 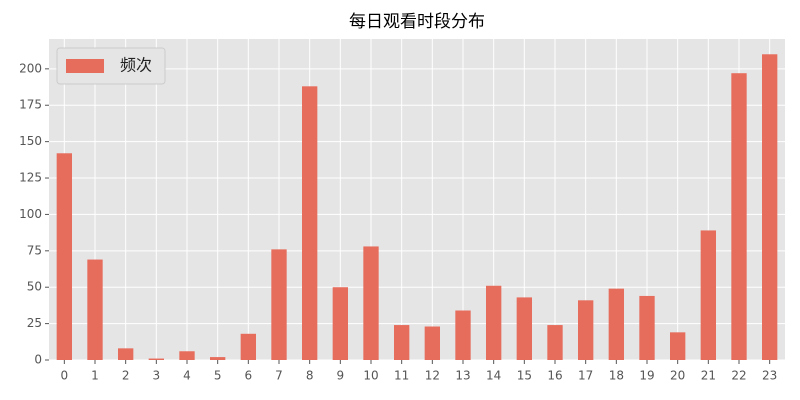 I want to click on x-tick-label: 4, so click(x=187, y=376).